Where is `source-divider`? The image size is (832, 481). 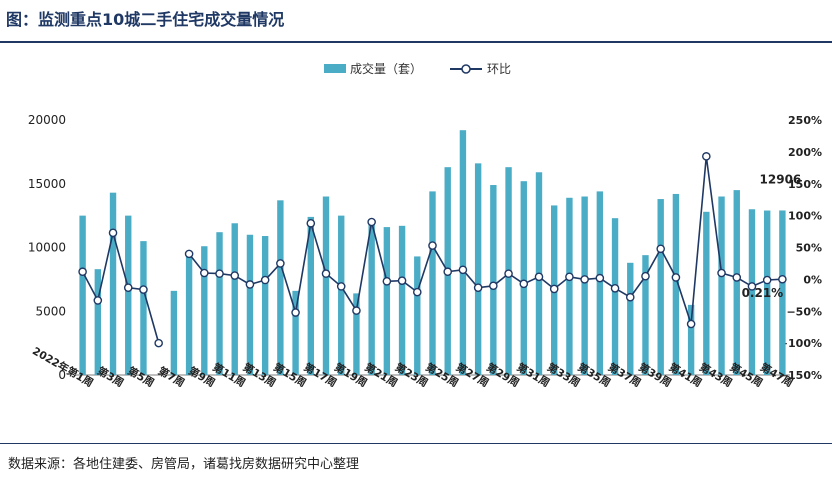 source-divider is located at coordinates (416, 443).